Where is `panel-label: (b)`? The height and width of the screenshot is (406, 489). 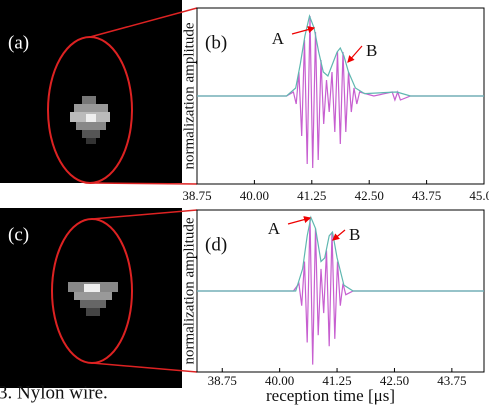
panel-label: (b) is located at coordinates (216, 42).